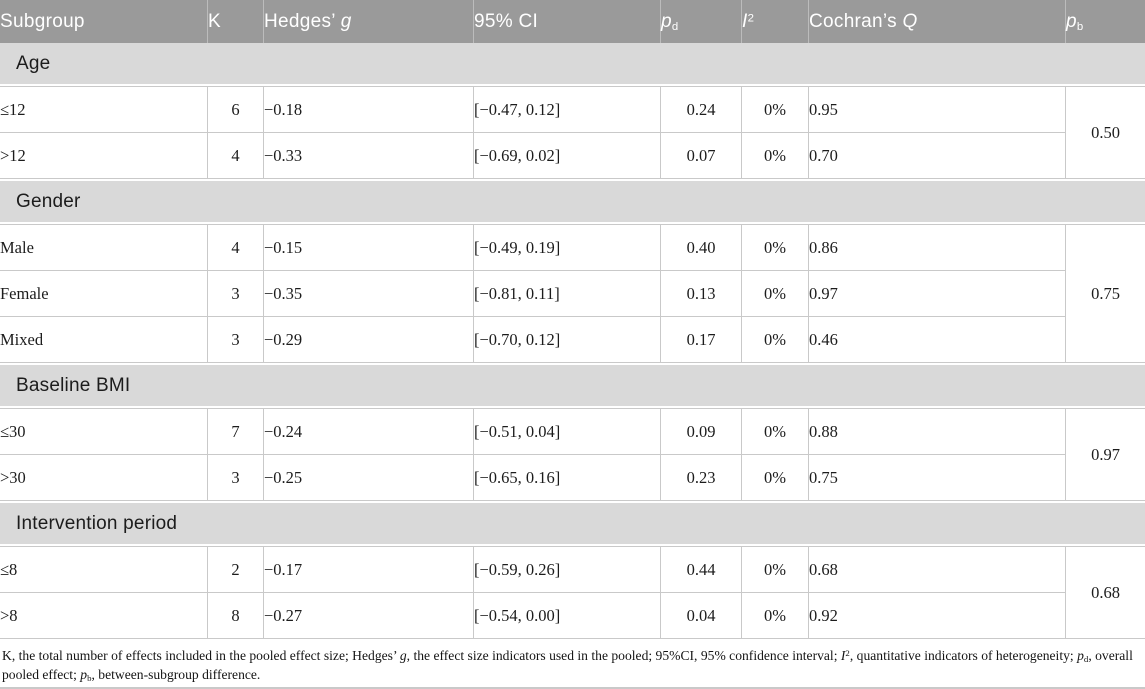  Describe the element at coordinates (572, 688) in the screenshot. I see `bottom-divider` at that location.